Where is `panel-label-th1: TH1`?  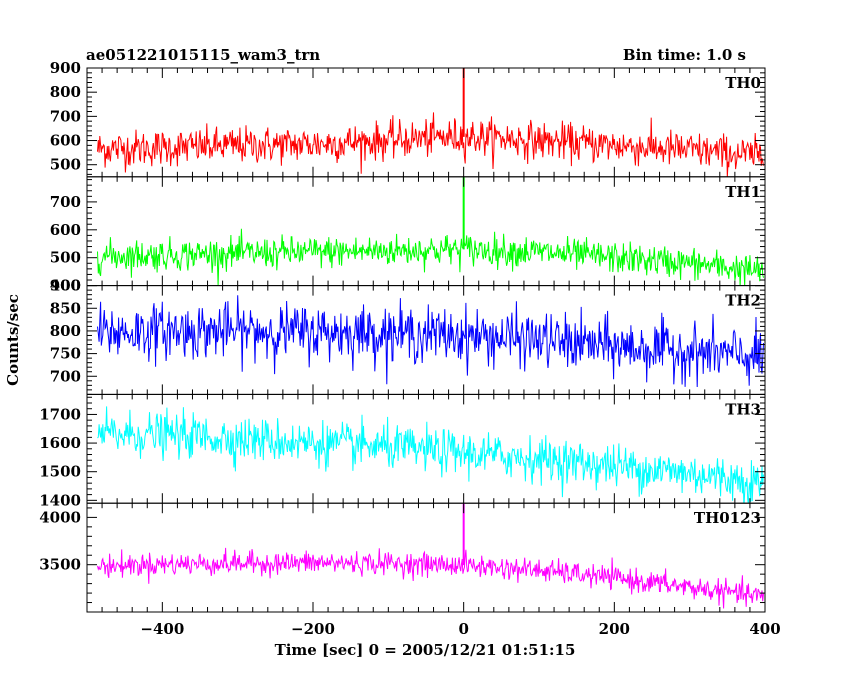 panel-label-th1: TH1 is located at coordinates (743, 192).